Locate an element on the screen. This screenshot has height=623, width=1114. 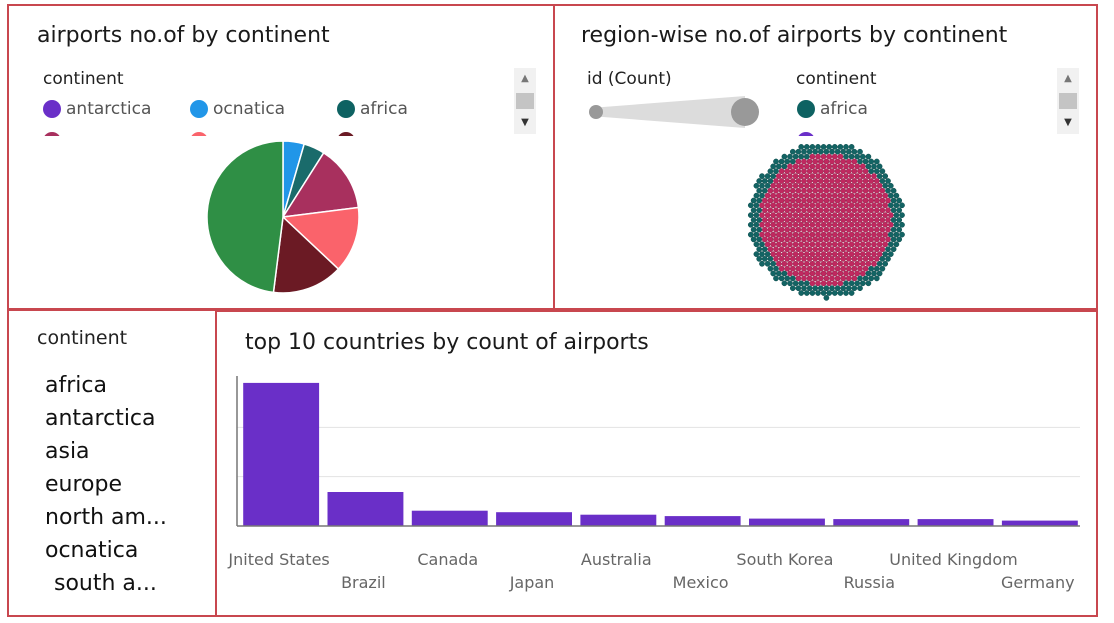
bar-russia is located at coordinates (871, 522).